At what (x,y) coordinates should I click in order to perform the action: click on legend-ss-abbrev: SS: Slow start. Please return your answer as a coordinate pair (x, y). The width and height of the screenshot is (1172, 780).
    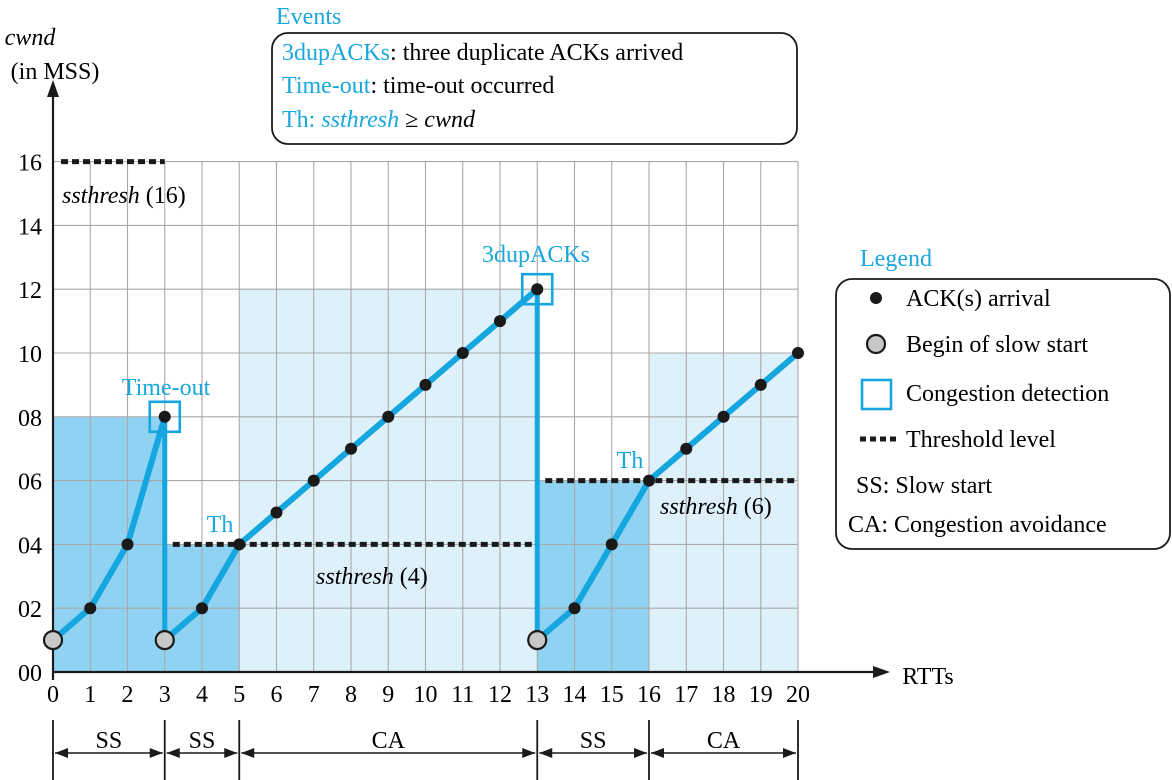
    Looking at the image, I should click on (924, 486).